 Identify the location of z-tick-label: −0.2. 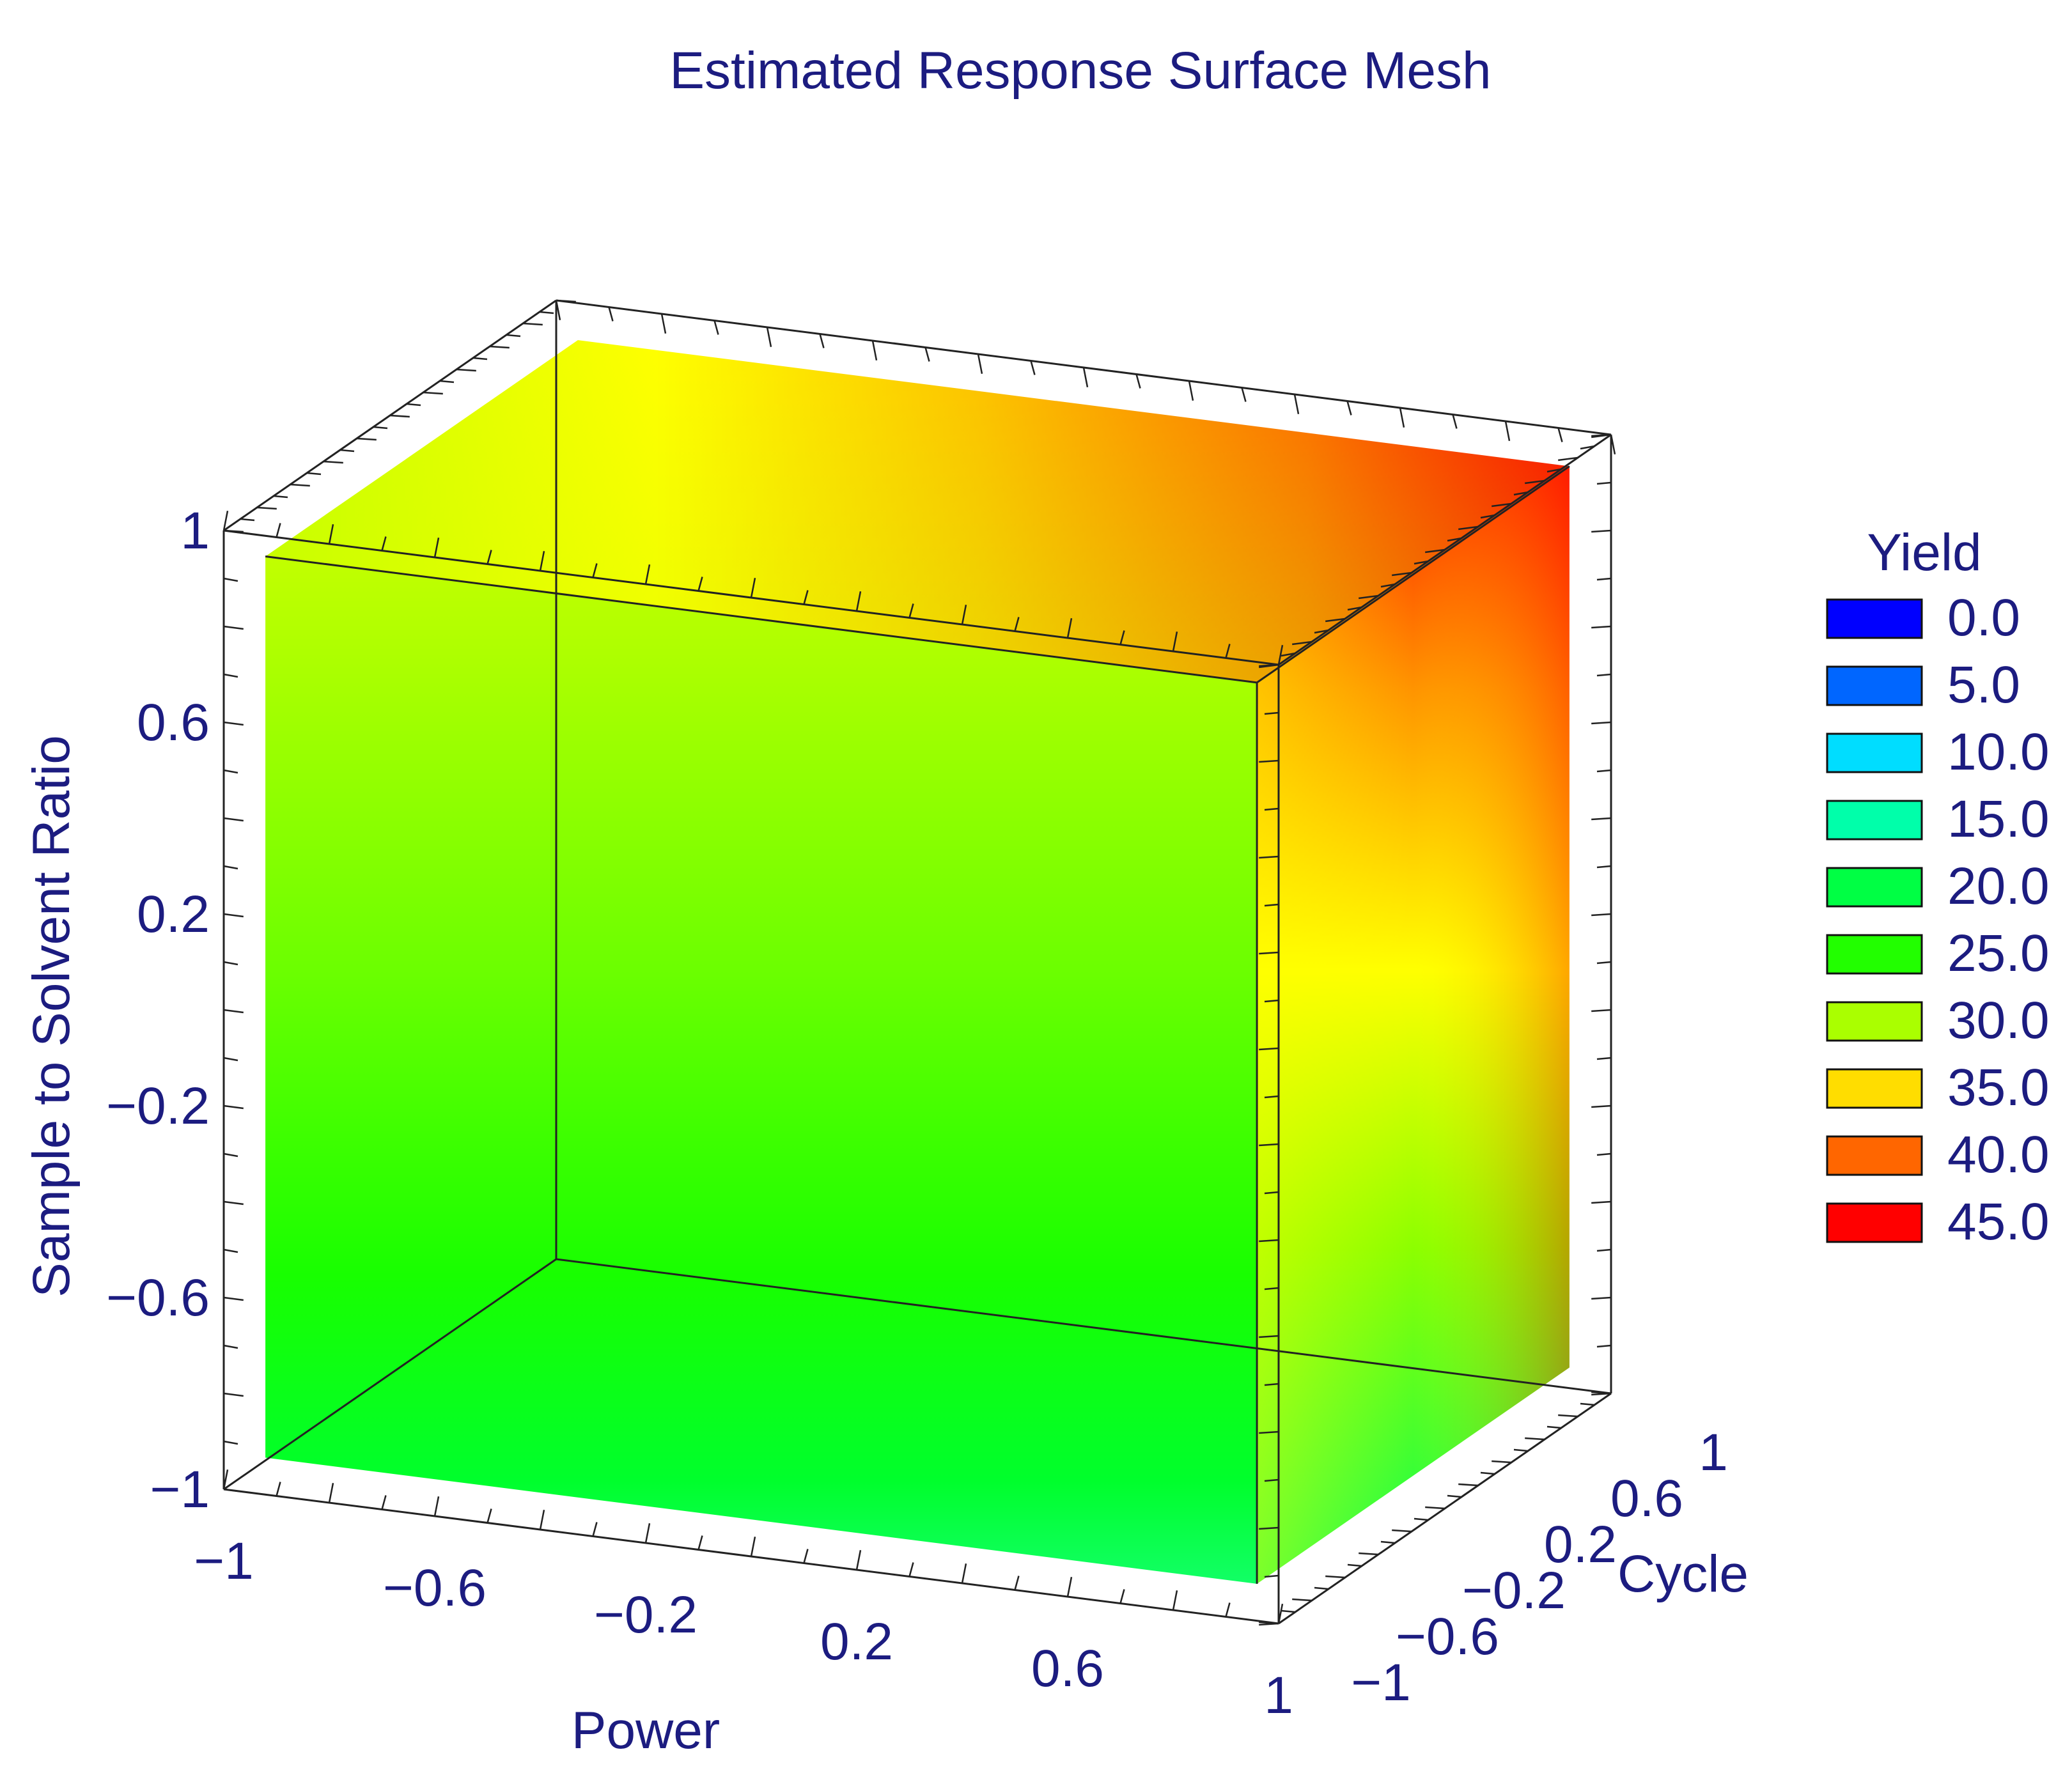
(158, 1106).